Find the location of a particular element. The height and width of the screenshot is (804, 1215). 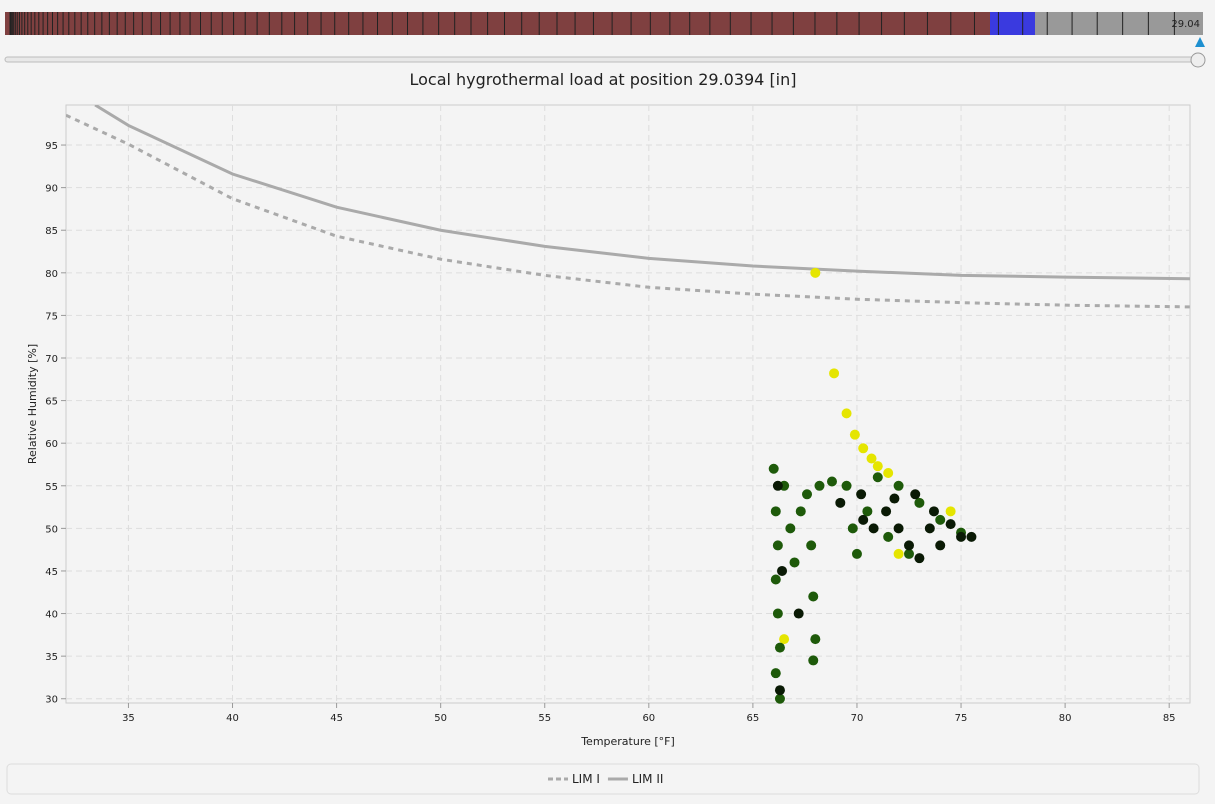

y-tick-label: 50 is located at coordinates (51, 529).